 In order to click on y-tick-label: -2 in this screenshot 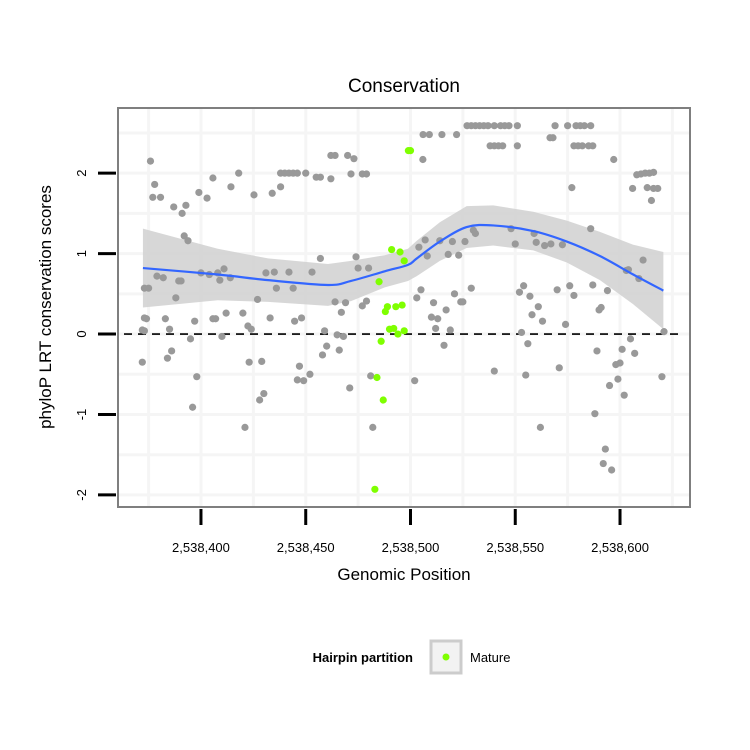, I will do `click(81, 495)`.